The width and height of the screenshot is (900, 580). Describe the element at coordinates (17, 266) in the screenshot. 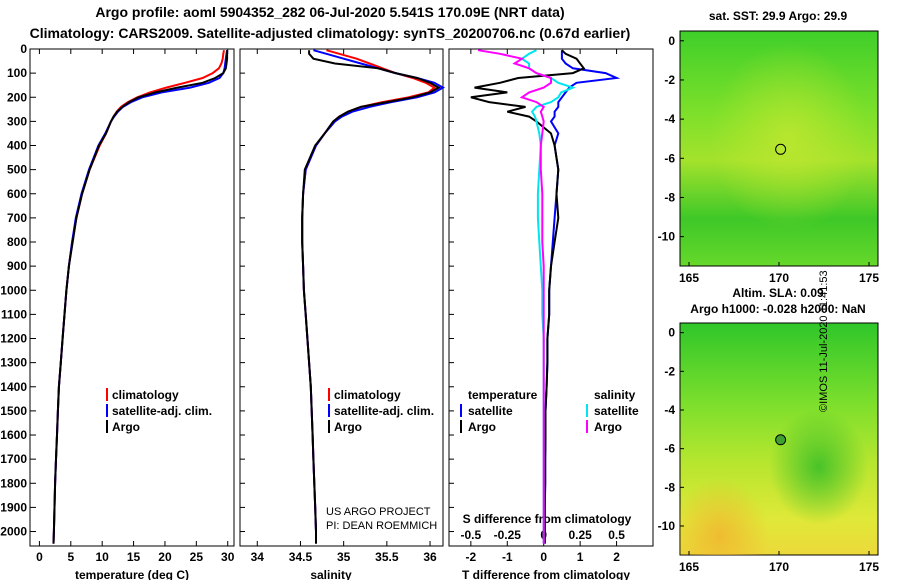

I see `depth-tick-label: 900` at that location.